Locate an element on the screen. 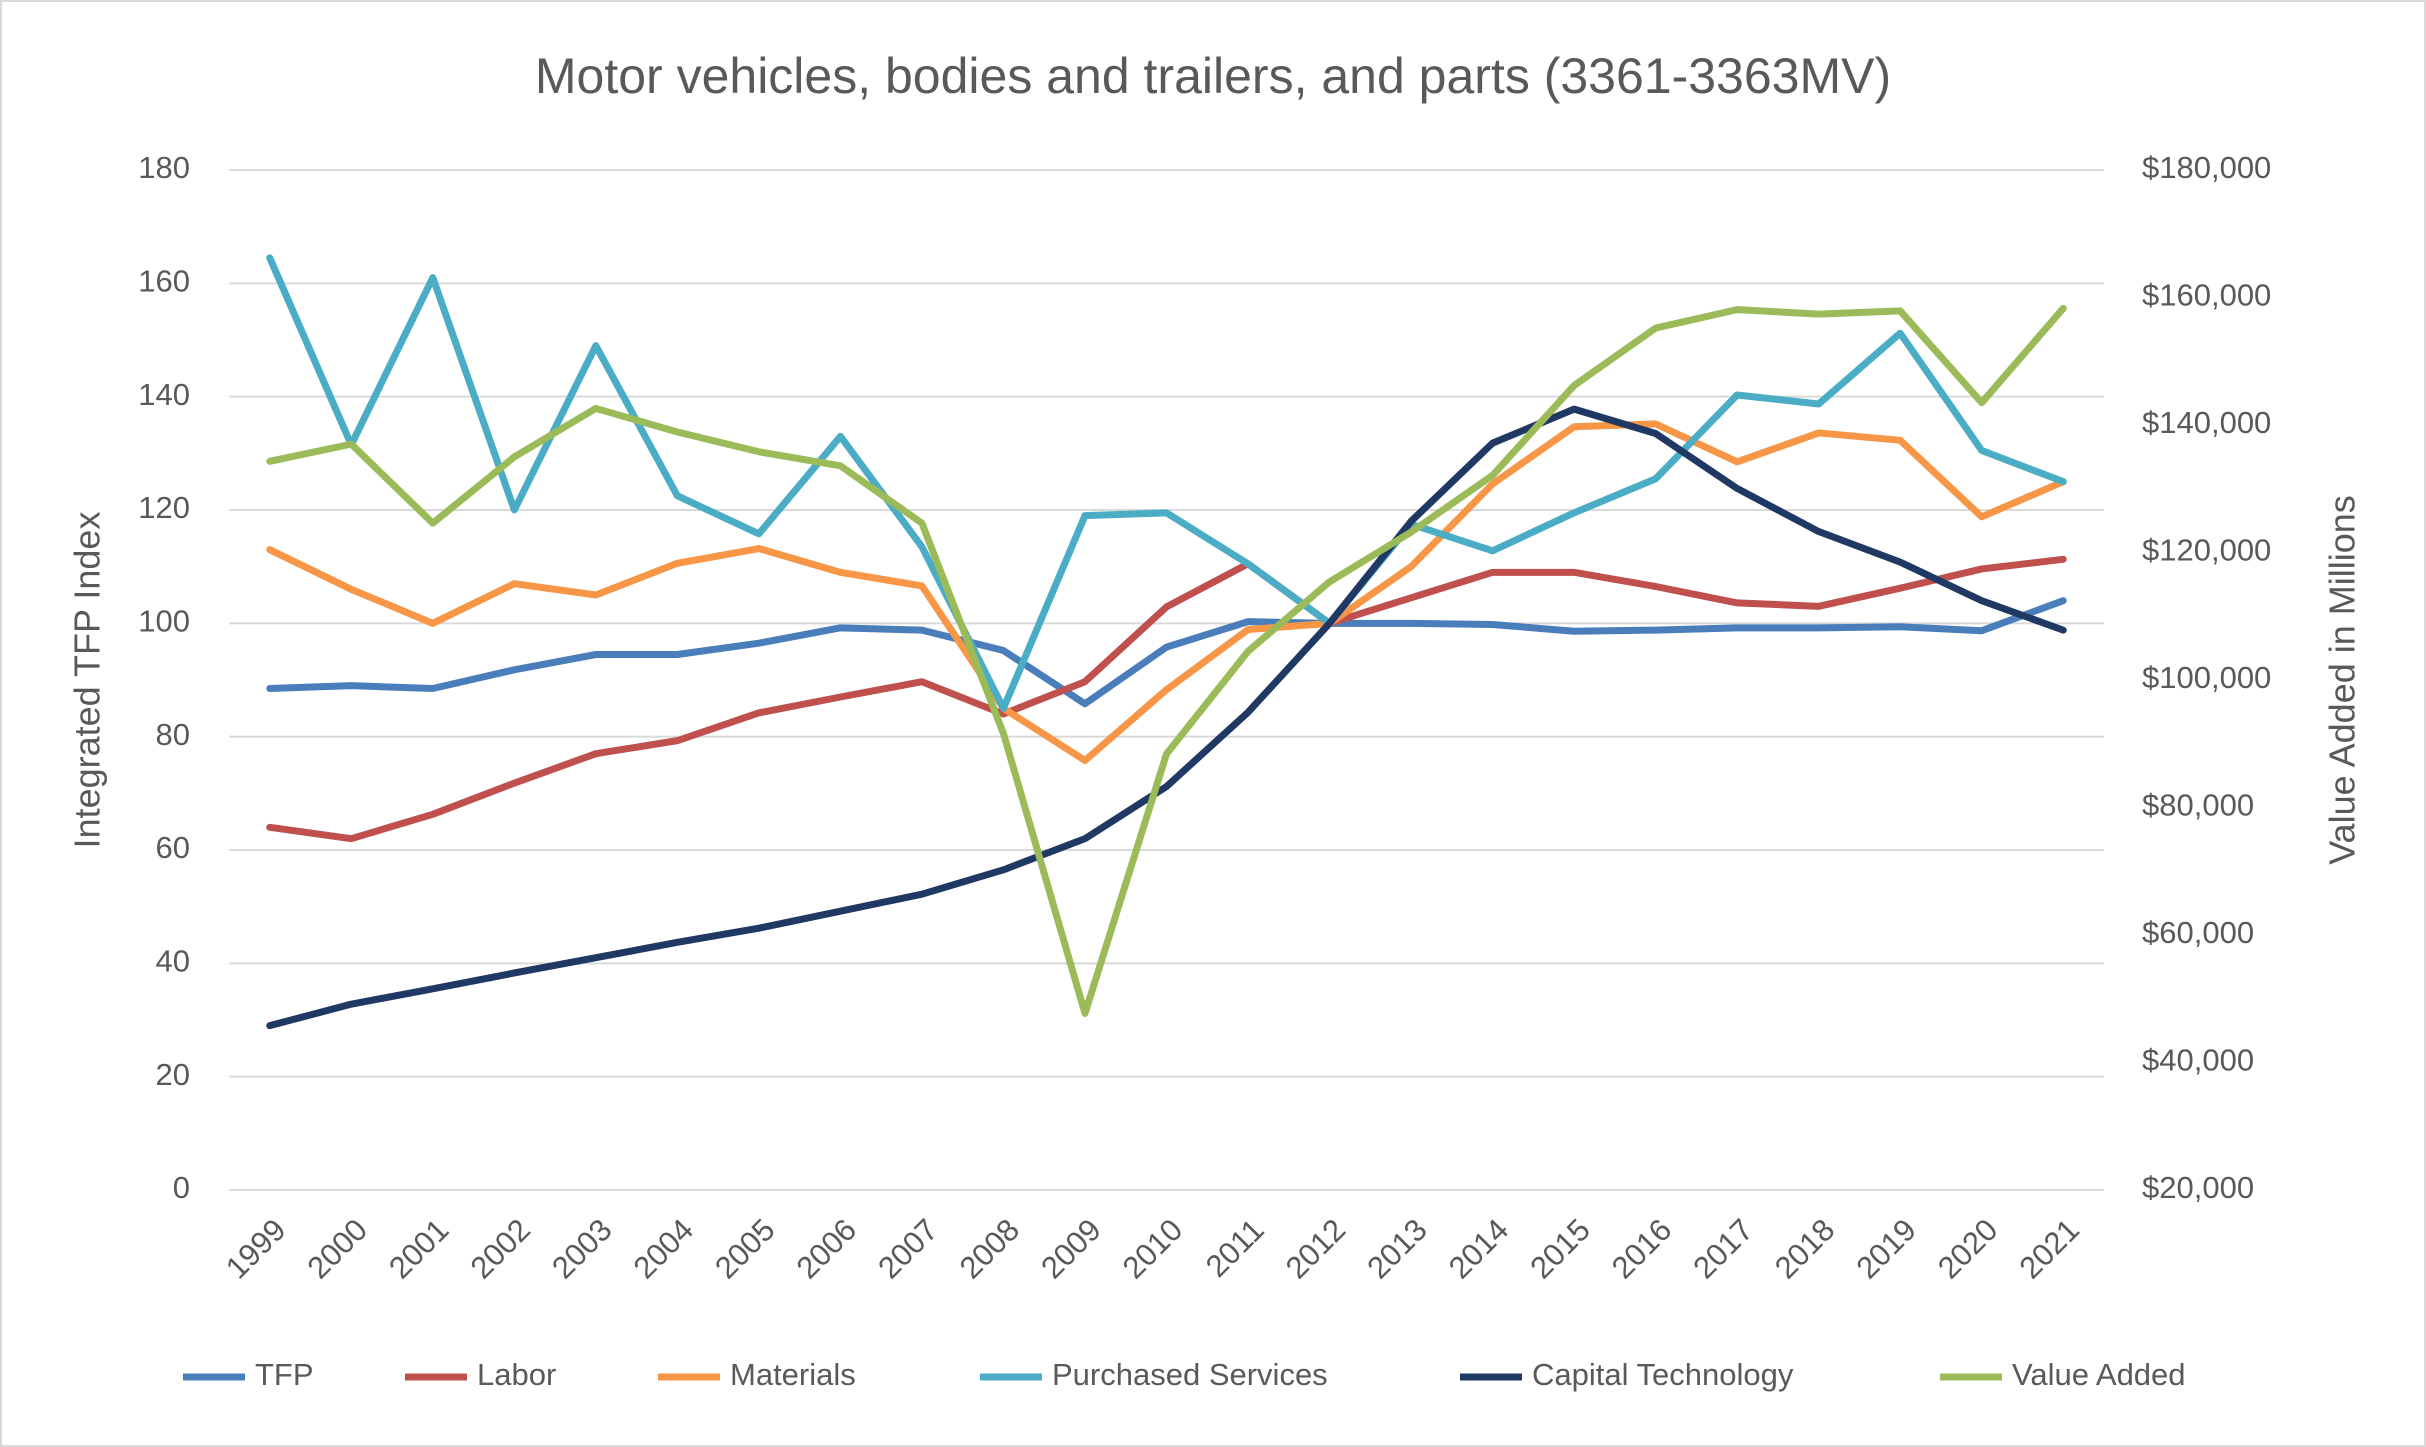 Image resolution: width=2426 pixels, height=1447 pixels. y-tick-label: 40 is located at coordinates (173, 961).